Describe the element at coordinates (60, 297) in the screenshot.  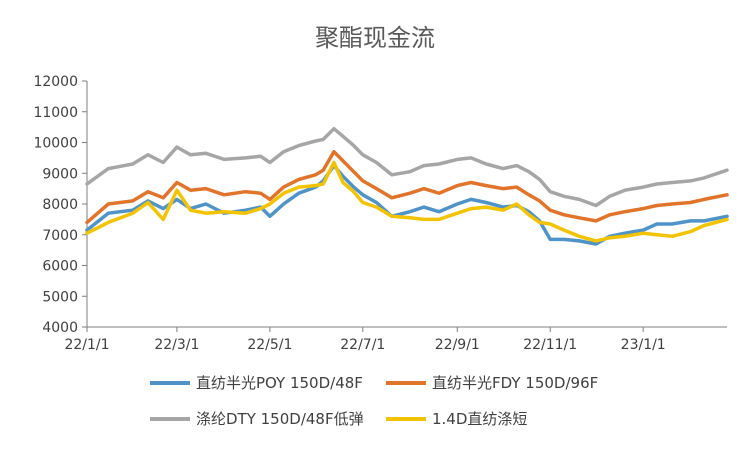
I see `y-tick-label: 5000` at that location.